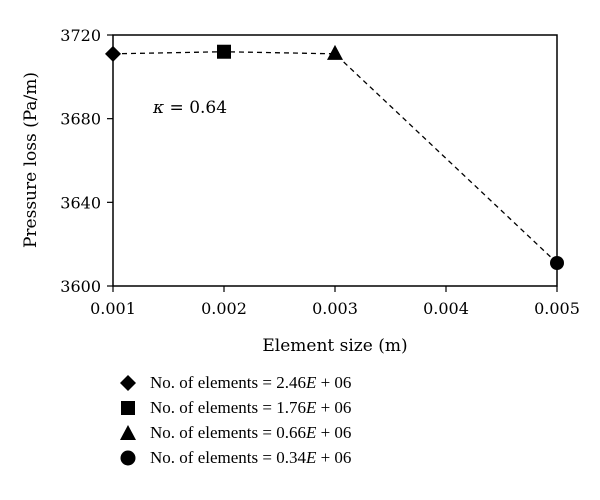 Image resolution: width=600 pixels, height=500 pixels. What do you see at coordinates (113, 53) in the screenshot?
I see `data-point-diamond` at bounding box center [113, 53].